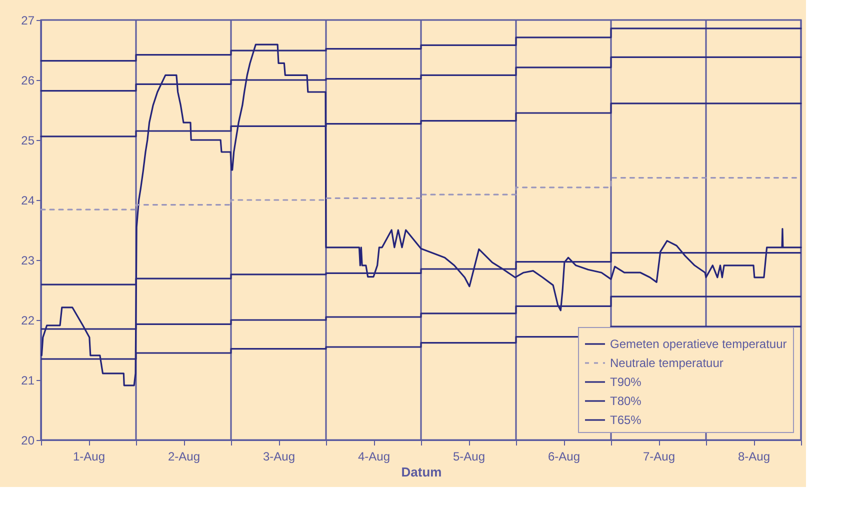 The image size is (851, 520). Describe the element at coordinates (28, 201) in the screenshot. I see `y-tick-label: 24` at that location.